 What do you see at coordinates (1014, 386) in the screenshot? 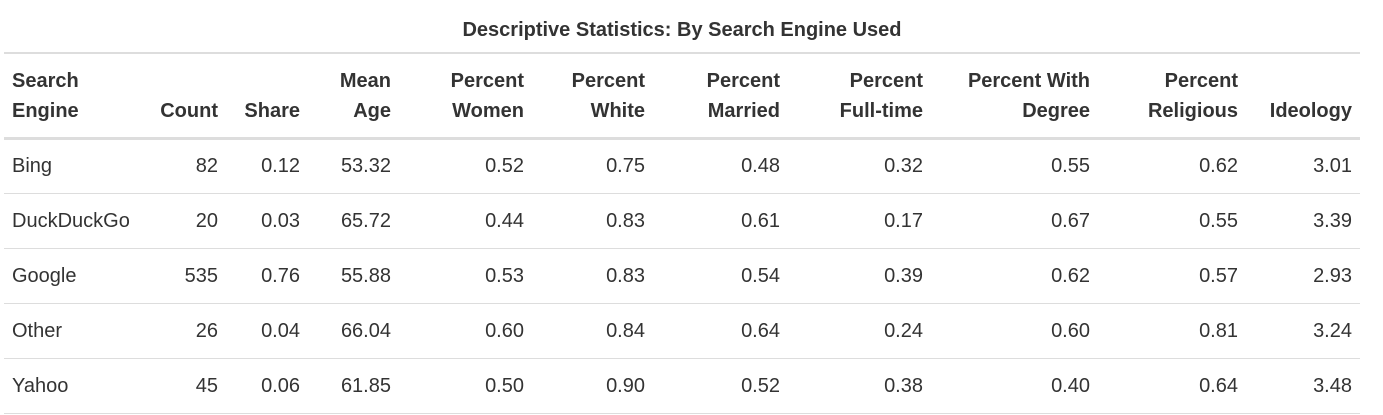
I see `cell-percent-with-degree: 0.40` at bounding box center [1014, 386].